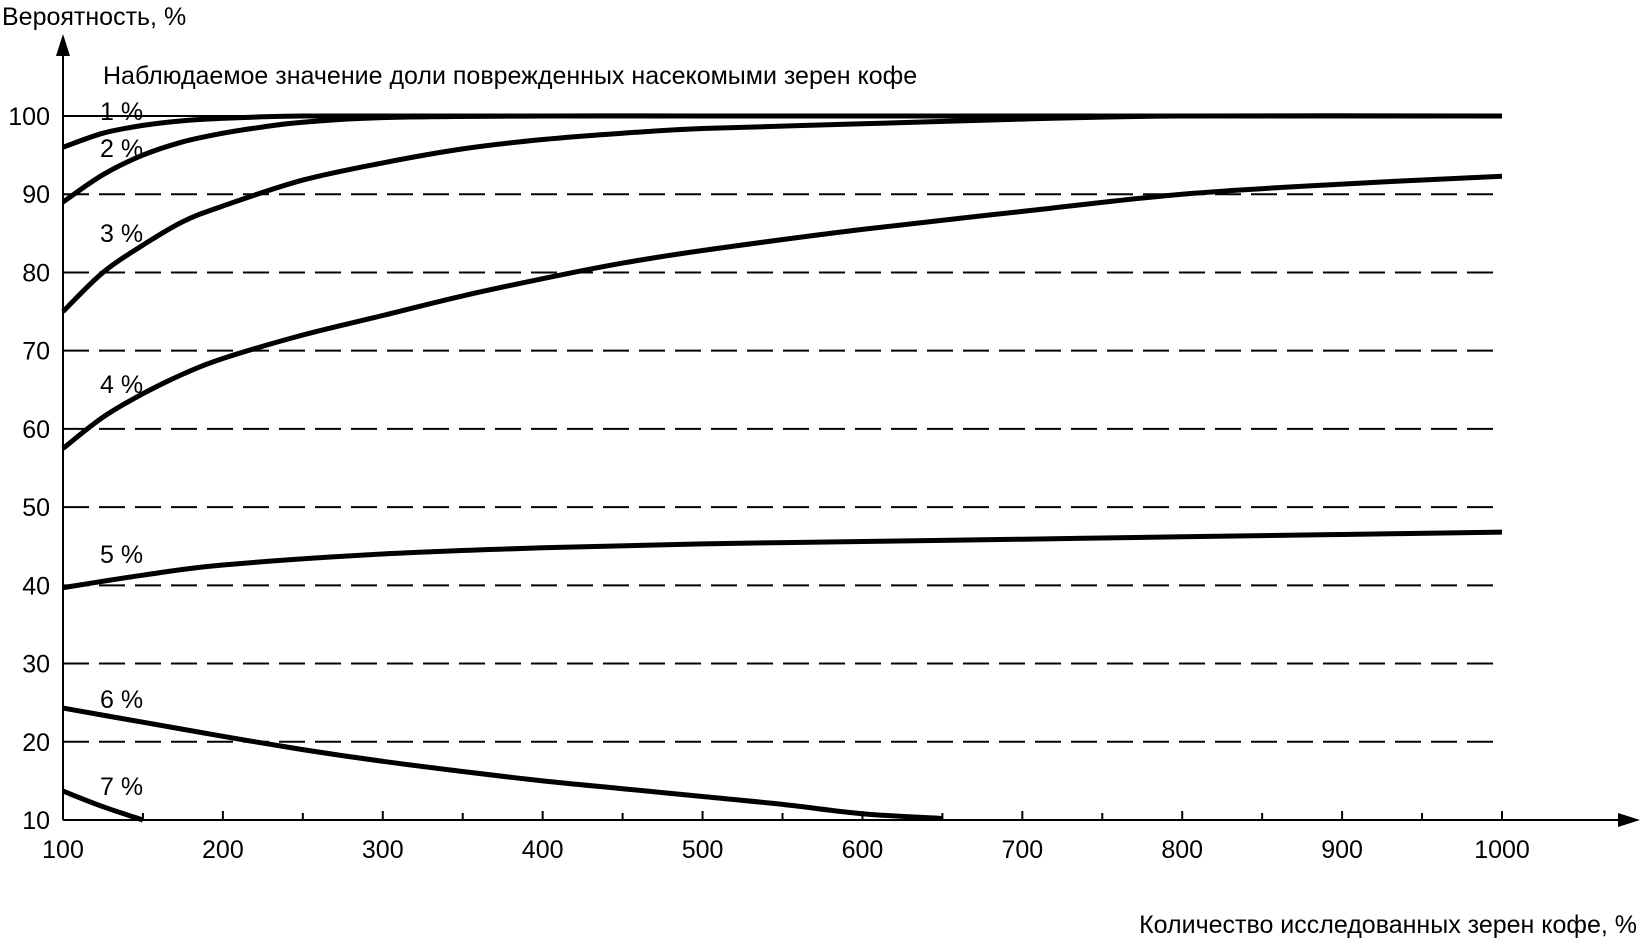 The height and width of the screenshot is (944, 1646). I want to click on series-label-3: 3 %, so click(121, 234).